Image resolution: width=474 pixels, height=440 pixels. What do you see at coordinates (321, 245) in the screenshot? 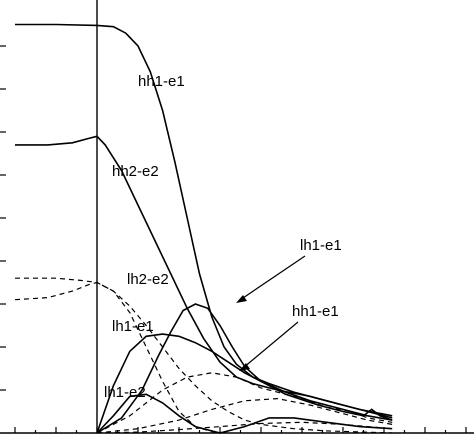
I see `label-lh1-e1-arrow: lh1-e1` at bounding box center [321, 245].